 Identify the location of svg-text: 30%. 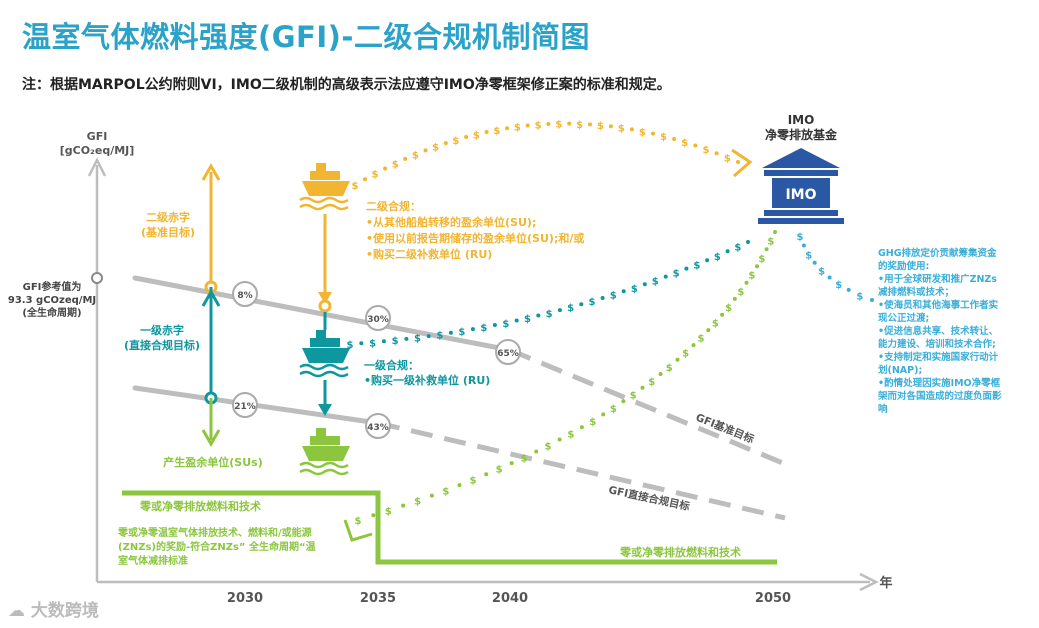
(378, 320).